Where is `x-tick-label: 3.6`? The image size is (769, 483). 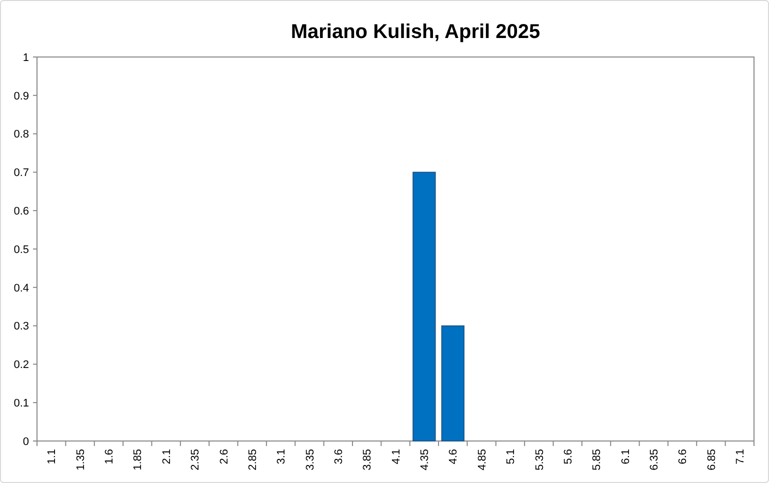 x-tick-label: 3.6 is located at coordinates (338, 456).